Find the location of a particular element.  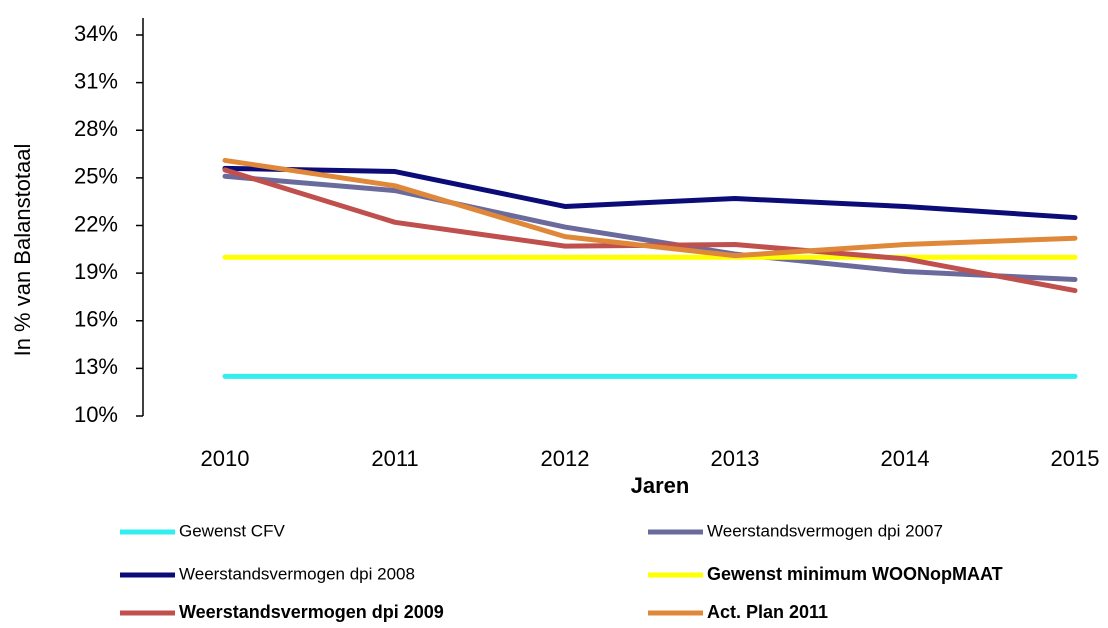

y-tick-label: 25% is located at coordinates (96, 176).